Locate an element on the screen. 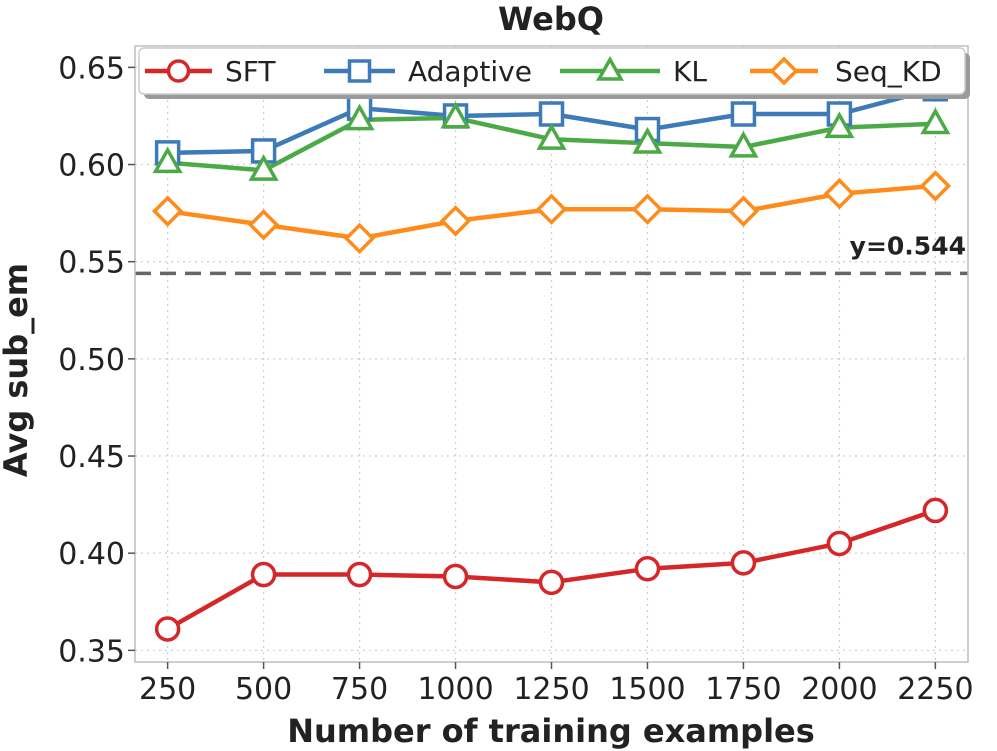 This screenshot has height=751, width=997. legend: SFT Adaptive KL Seq_KD is located at coordinates (554, 73).